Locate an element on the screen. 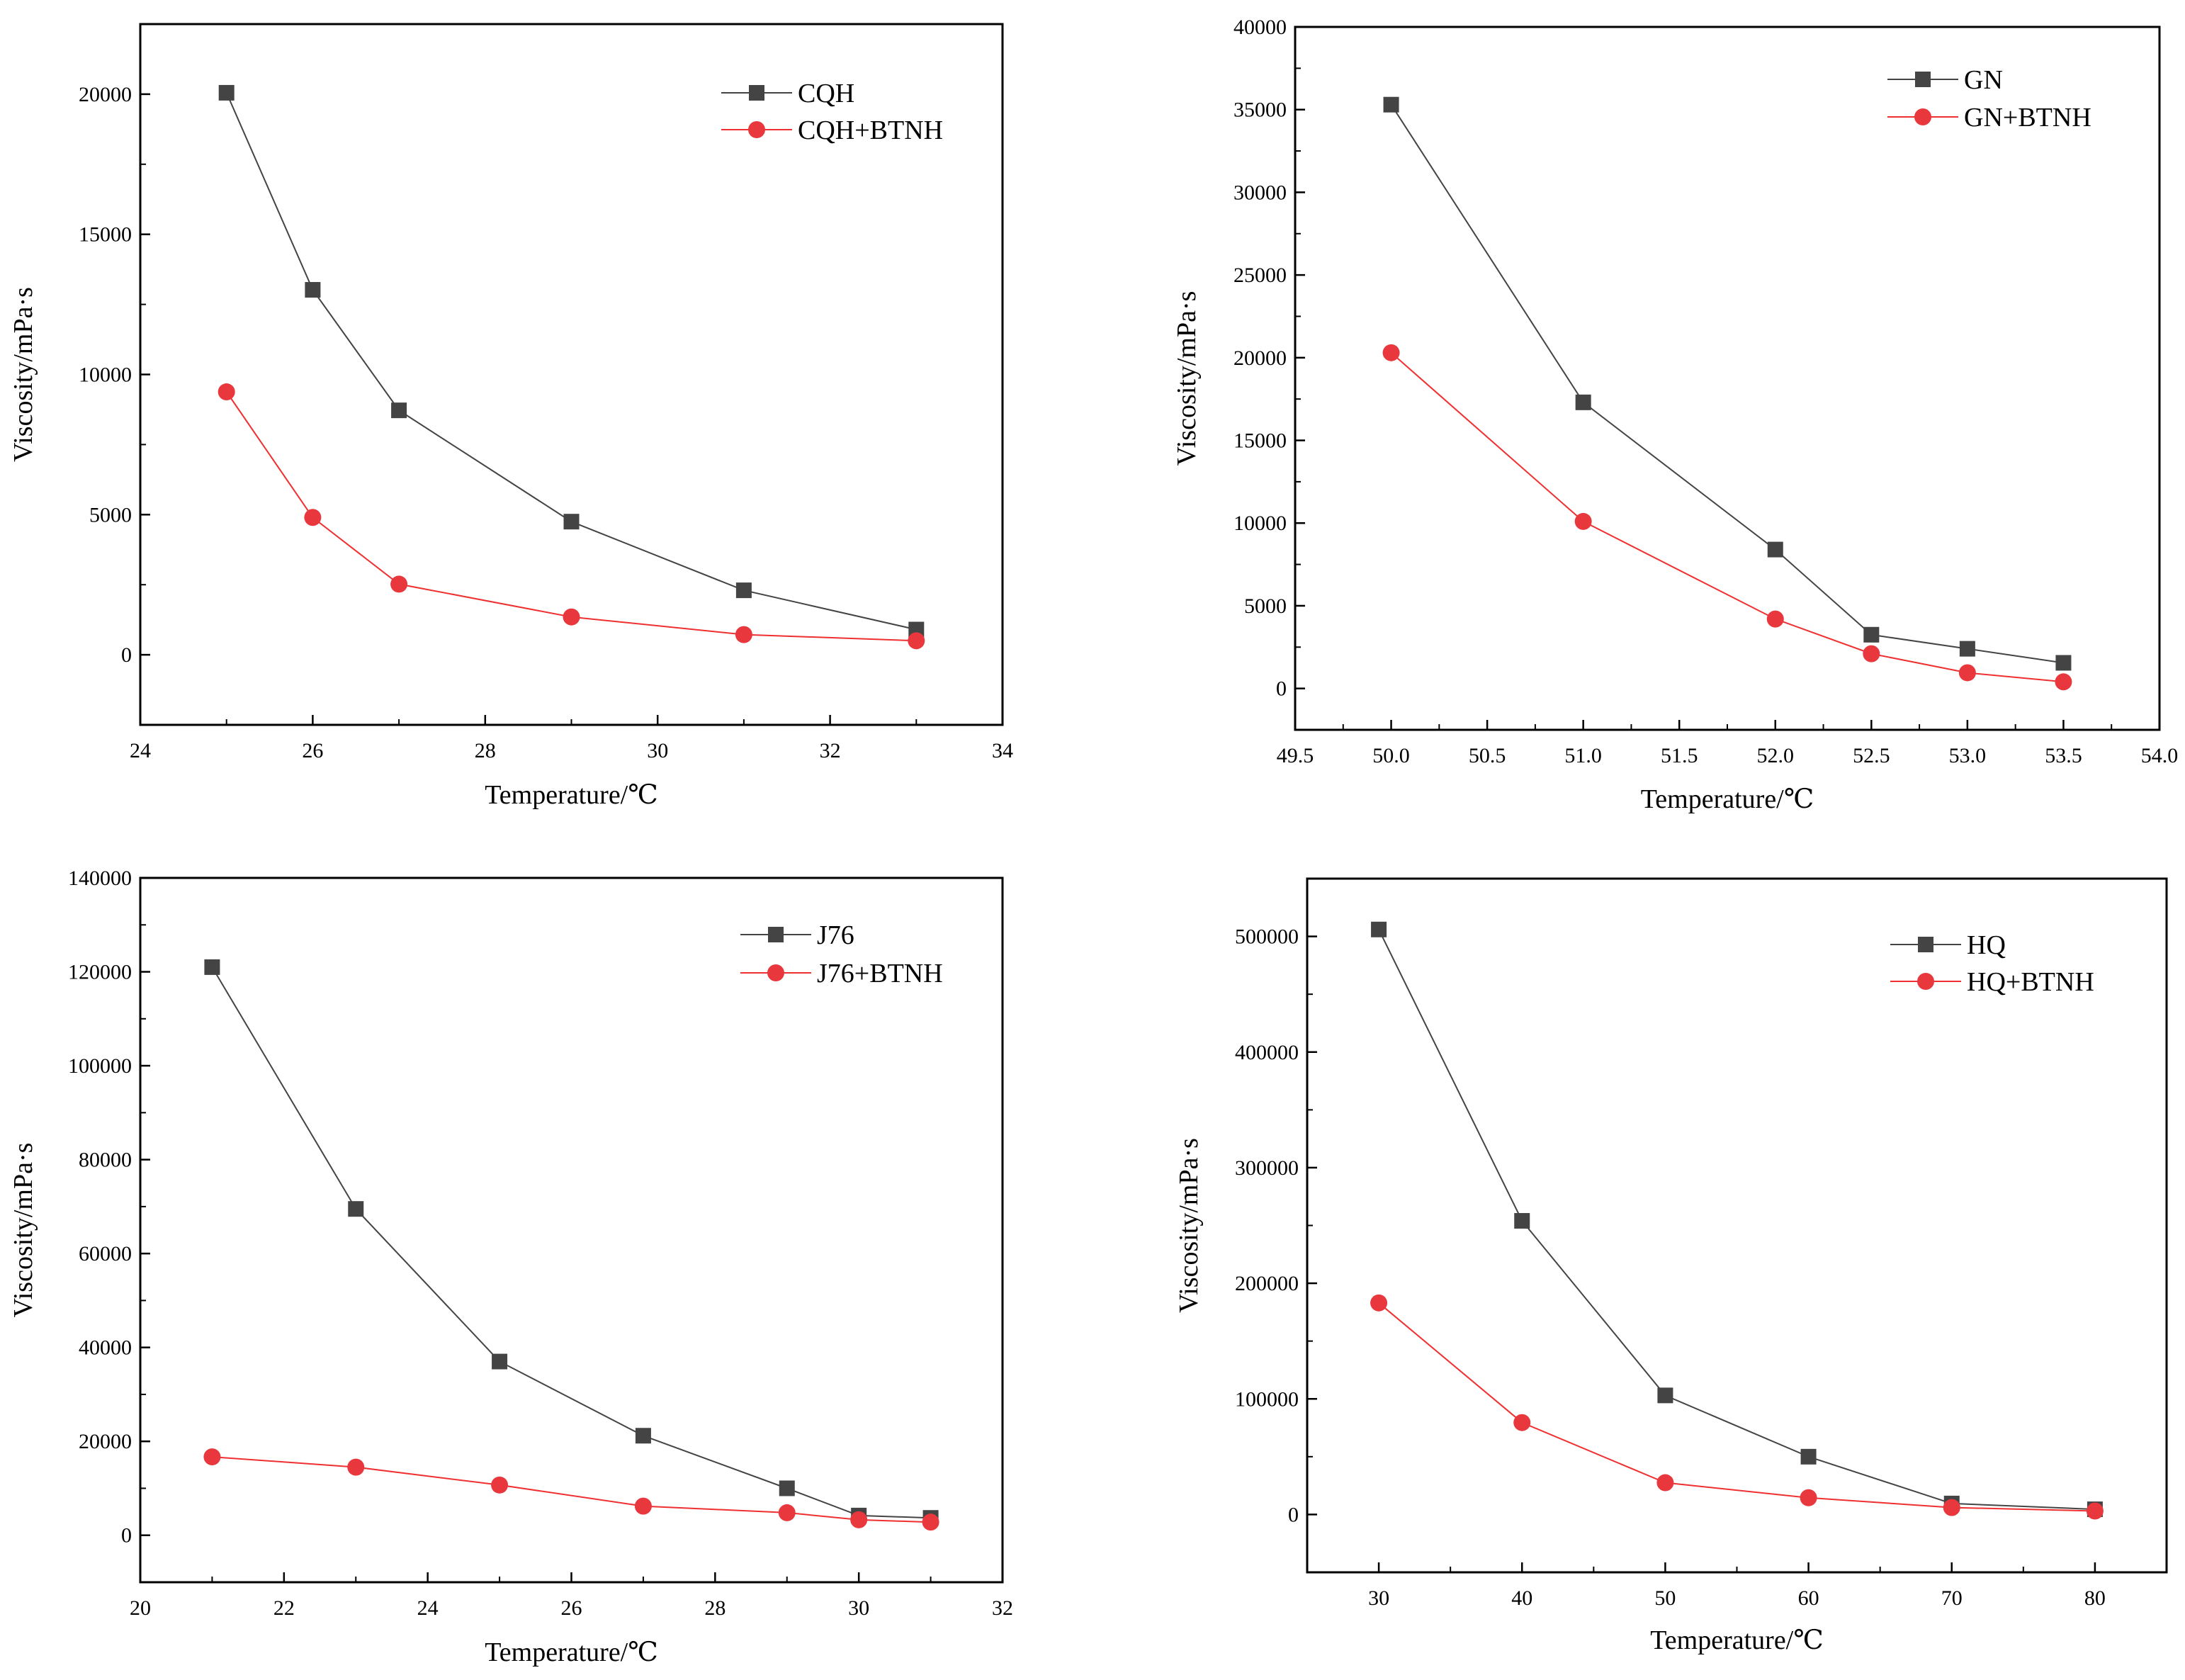 This screenshot has width=2185, height=1680. x-tick-label: 50.0 is located at coordinates (1391, 756).